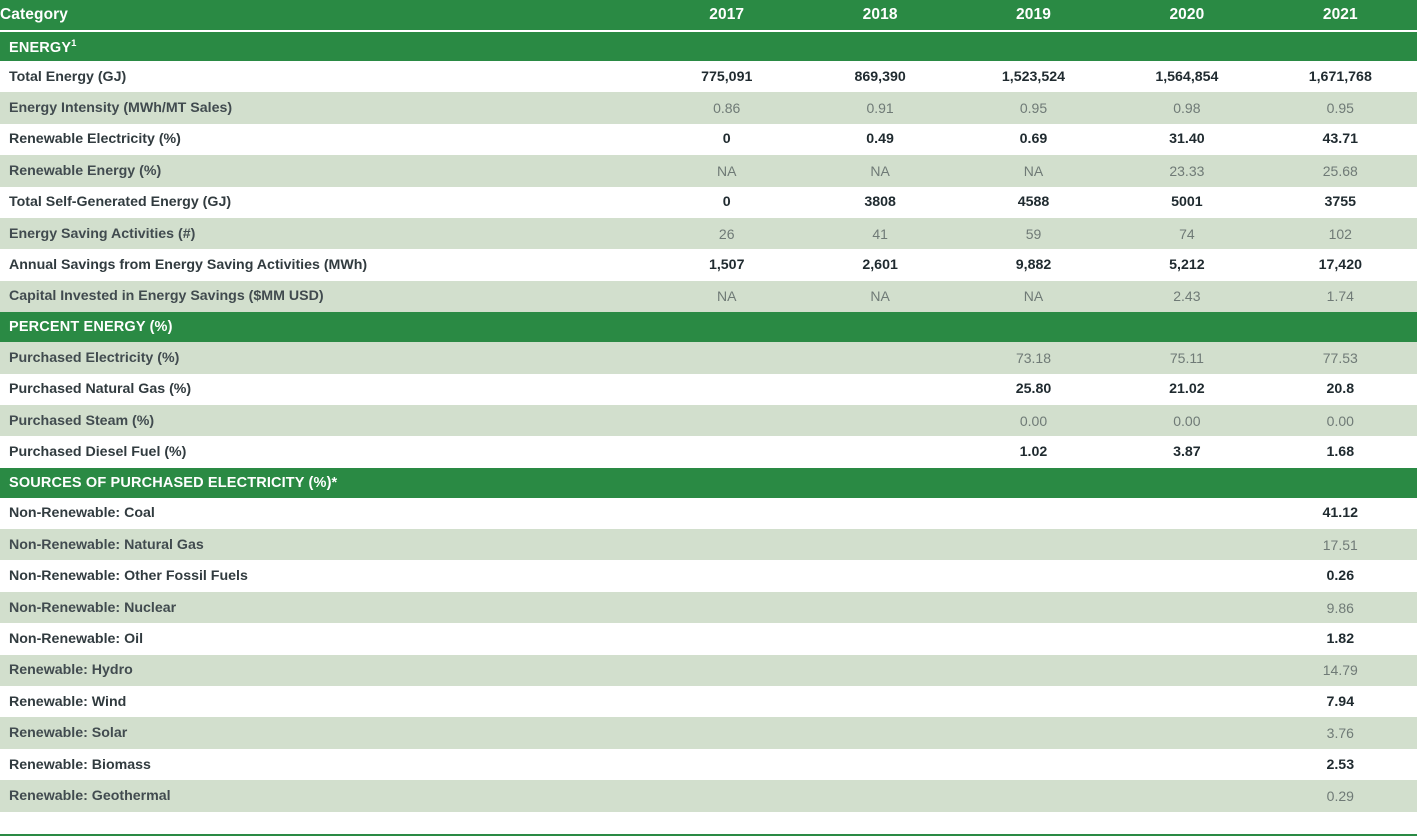  I want to click on cell-2020: 1,564,854, so click(1187, 76).